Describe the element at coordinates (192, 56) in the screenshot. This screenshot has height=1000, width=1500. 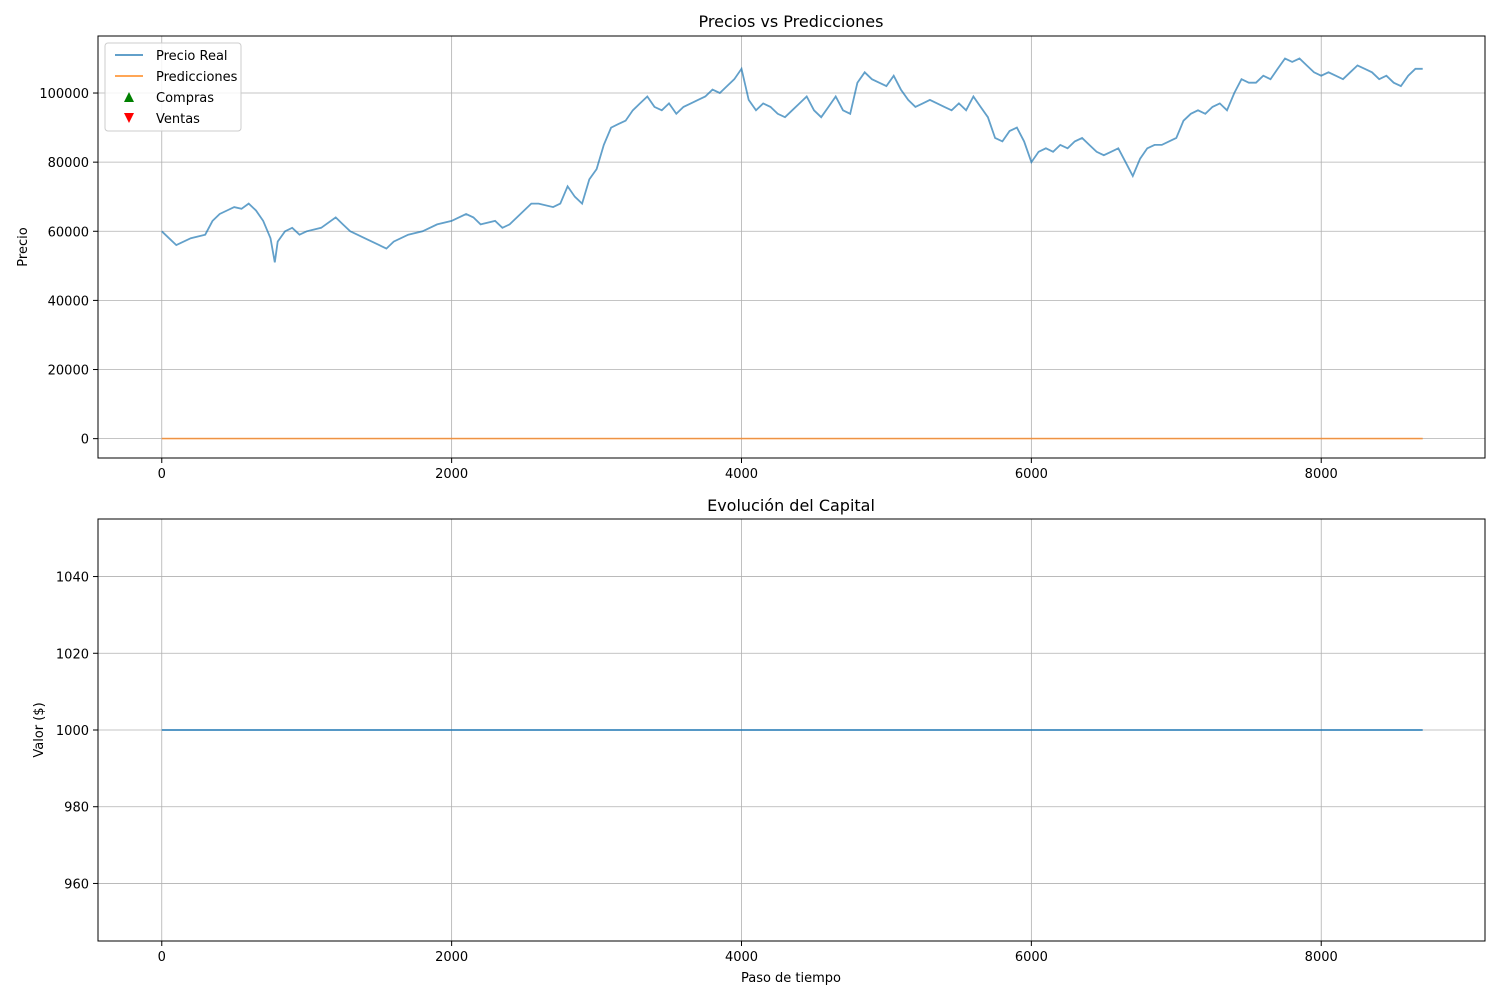
I see `legend-label: Precio Real` at that location.